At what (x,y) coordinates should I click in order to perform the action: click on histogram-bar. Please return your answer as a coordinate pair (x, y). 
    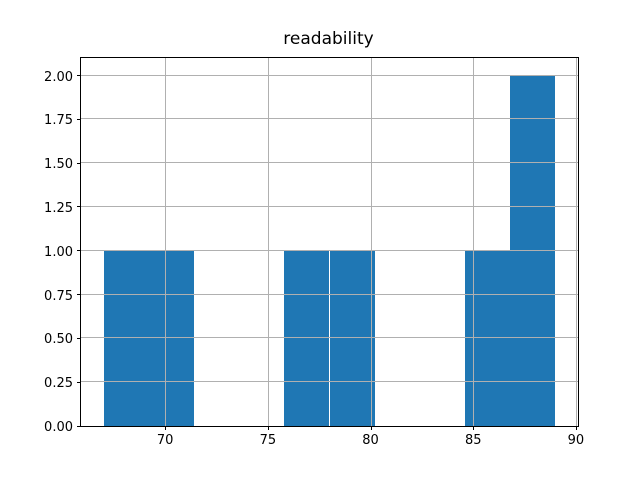
    Looking at the image, I should click on (533, 250).